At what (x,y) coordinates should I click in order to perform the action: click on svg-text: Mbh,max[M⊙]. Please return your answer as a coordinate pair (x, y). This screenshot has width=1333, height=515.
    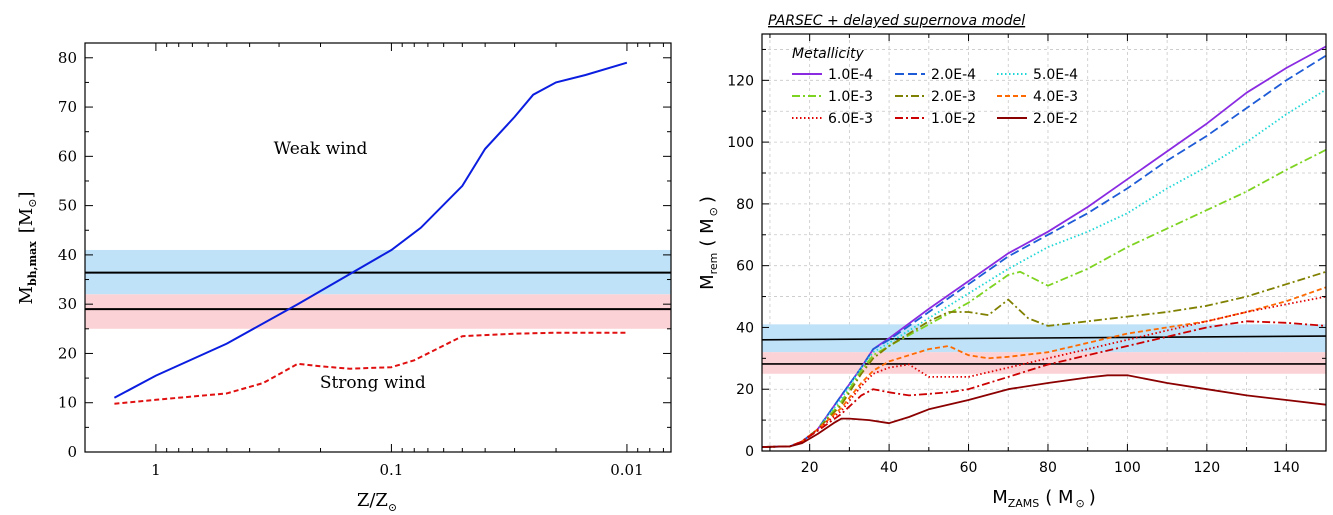
    Looking at the image, I should click on (27, 248).